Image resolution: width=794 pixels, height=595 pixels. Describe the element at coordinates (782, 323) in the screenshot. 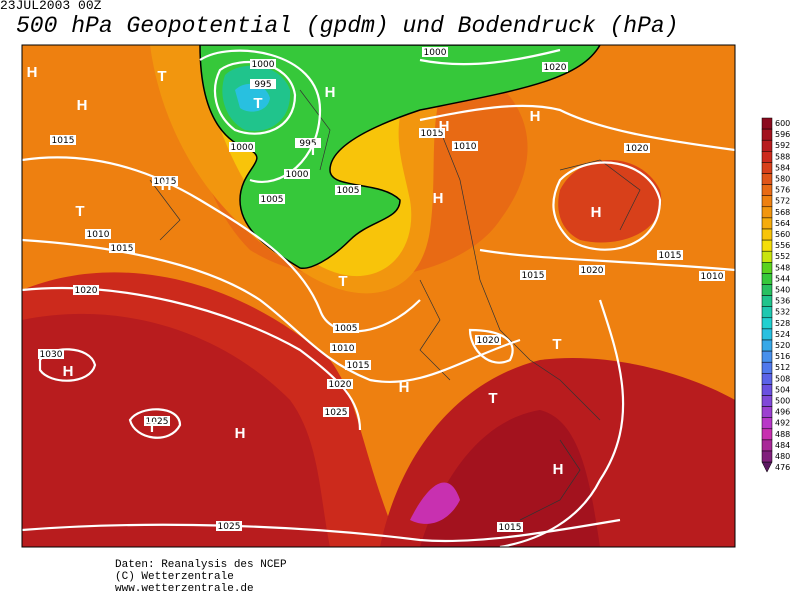

I see `legend-label: 528` at that location.